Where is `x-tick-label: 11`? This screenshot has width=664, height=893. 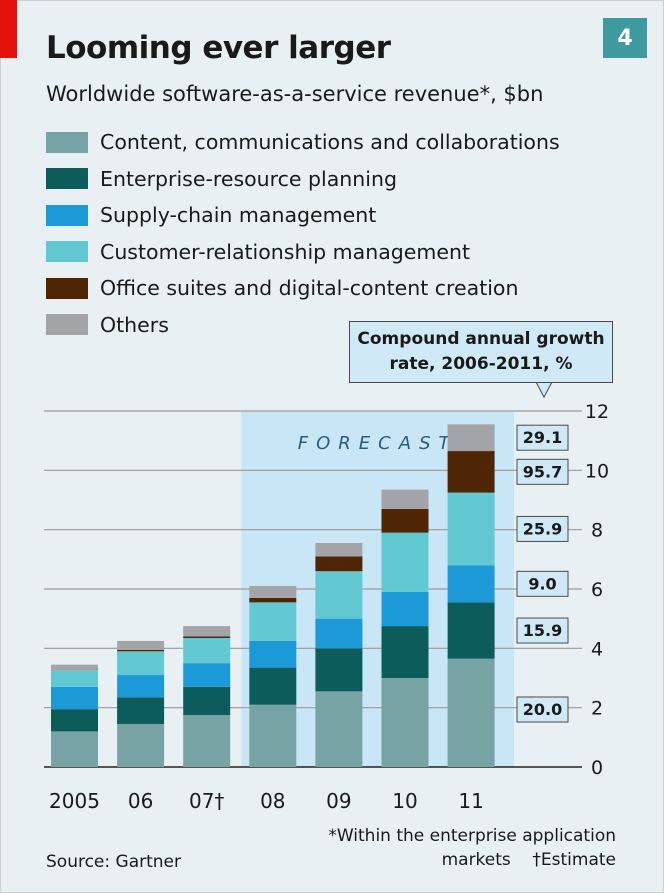 x-tick-label: 11 is located at coordinates (470, 801).